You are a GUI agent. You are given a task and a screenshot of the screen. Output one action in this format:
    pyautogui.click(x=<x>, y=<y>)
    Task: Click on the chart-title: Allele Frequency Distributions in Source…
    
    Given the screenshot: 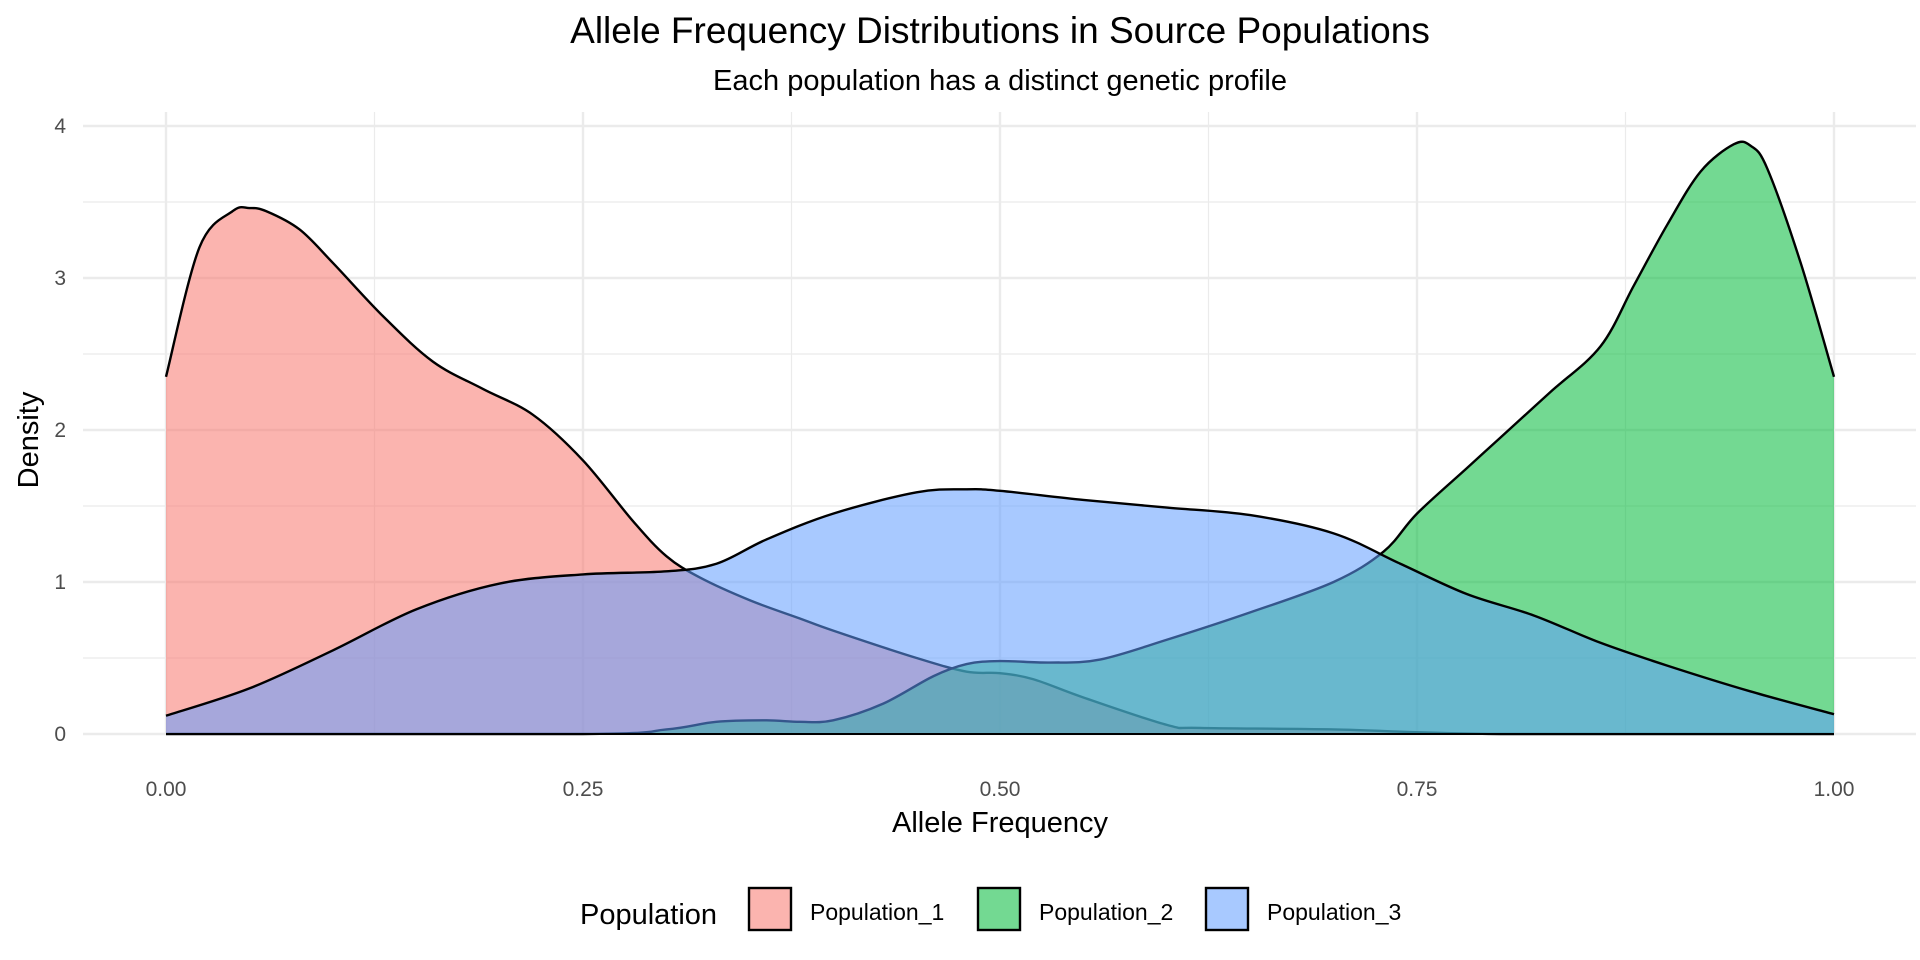 What is the action you would take?
    pyautogui.click(x=1000, y=30)
    